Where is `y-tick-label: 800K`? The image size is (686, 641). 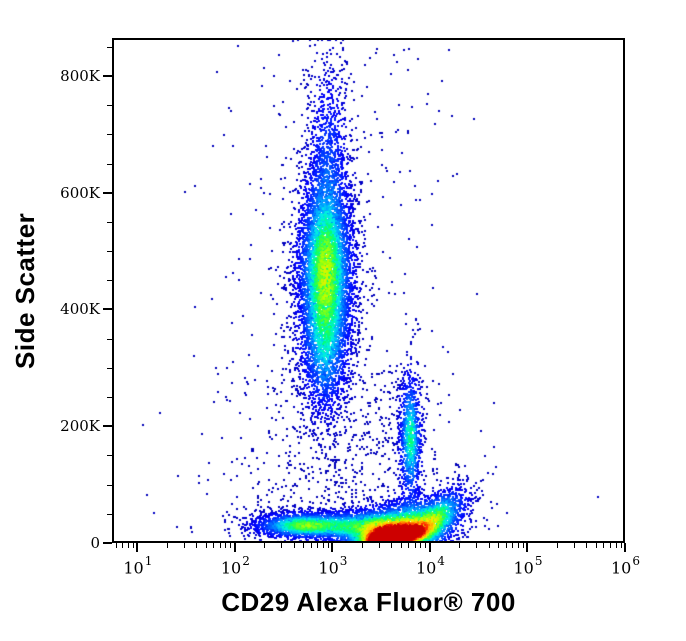
y-tick-label: 800K is located at coordinates (80, 75).